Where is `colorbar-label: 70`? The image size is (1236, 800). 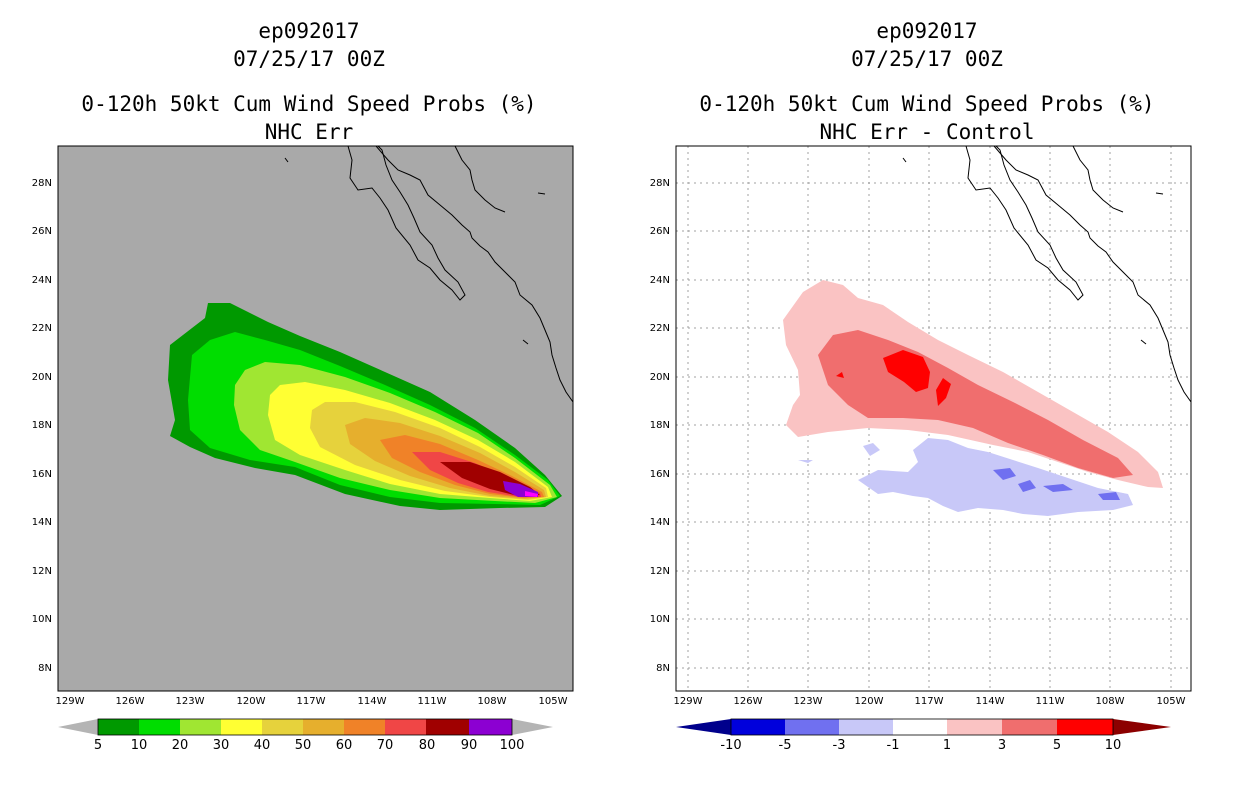 colorbar-label: 70 is located at coordinates (385, 745).